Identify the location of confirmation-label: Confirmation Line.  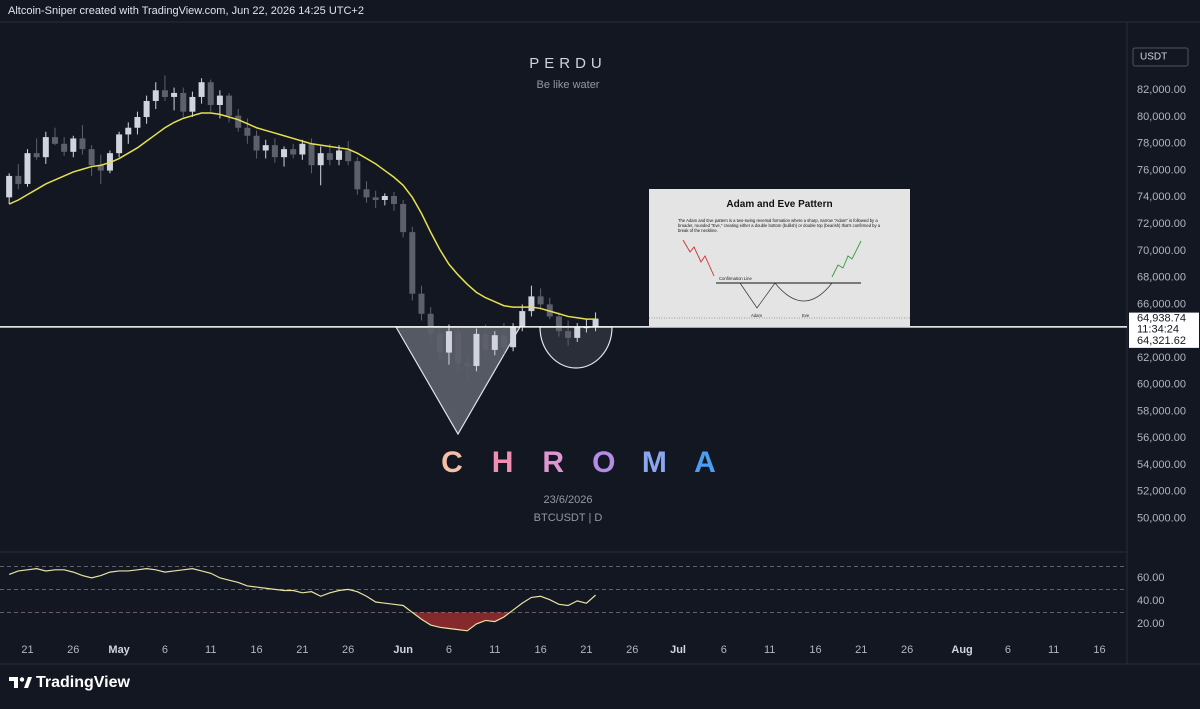
(735, 278).